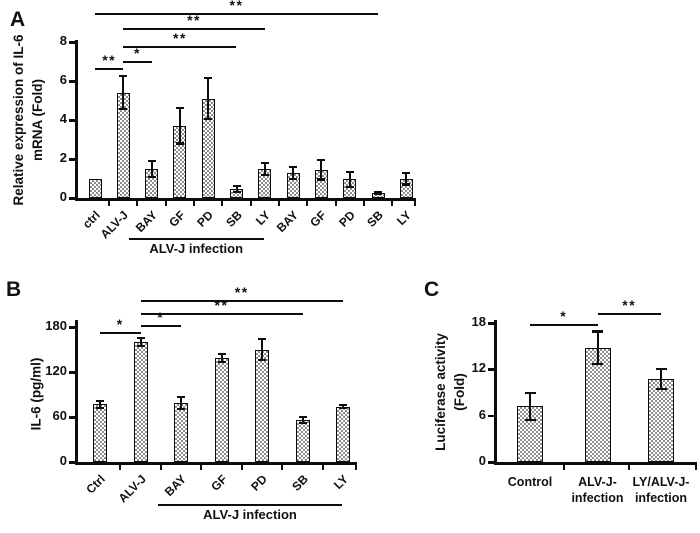  I want to click on y-tick-label: 8, so click(63, 40).